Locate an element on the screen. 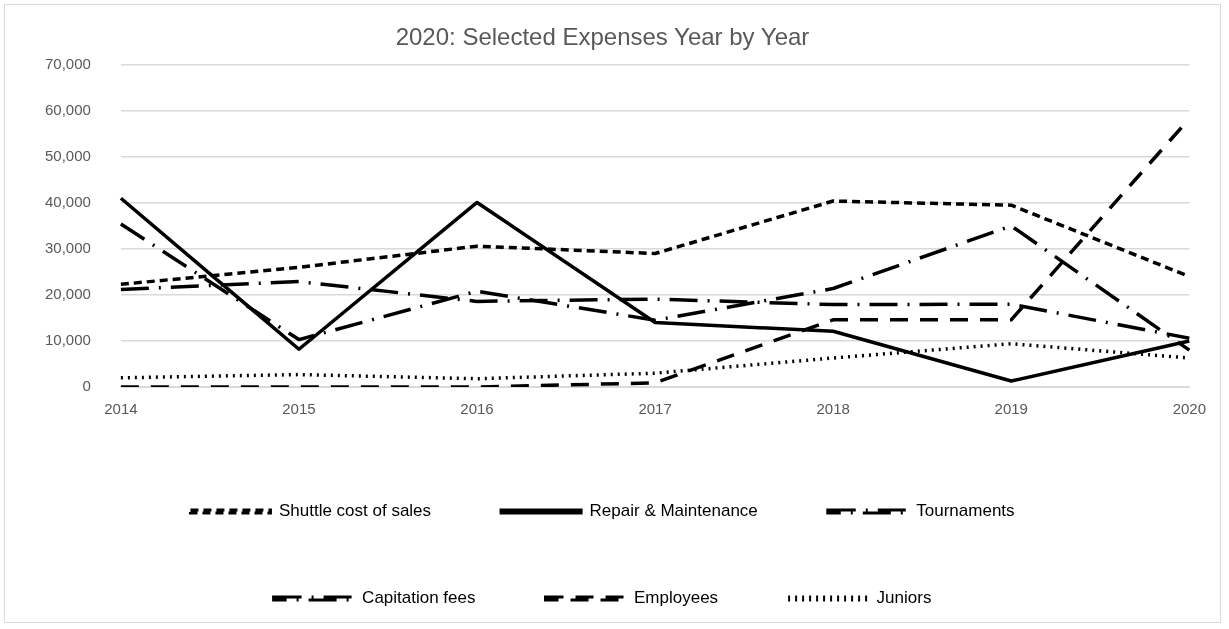 Image resolution: width=1229 pixels, height=629 pixels. y-tick-label: 10,000 is located at coordinates (67, 340).